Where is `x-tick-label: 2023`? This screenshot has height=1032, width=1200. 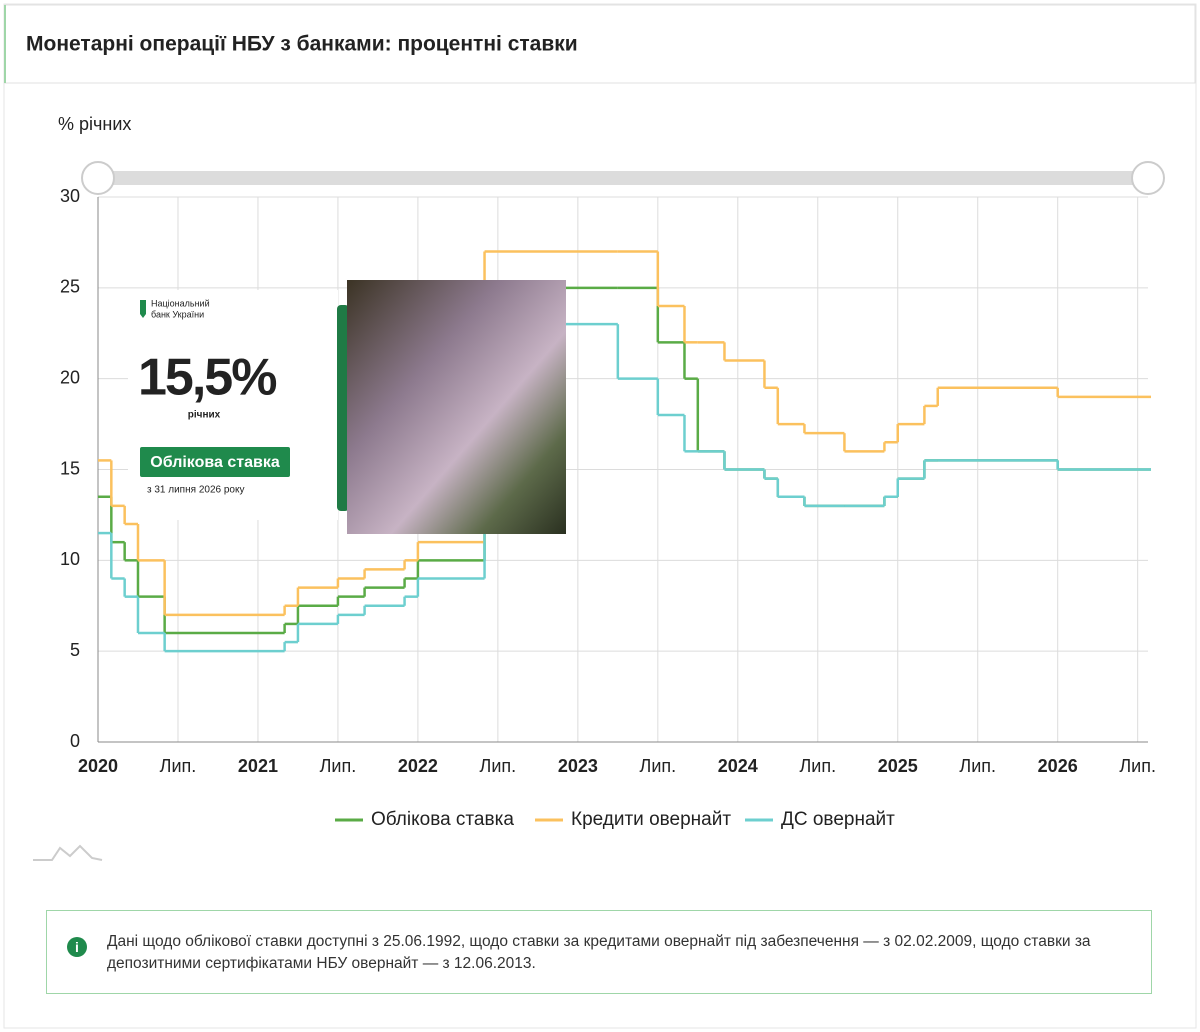 x-tick-label: 2023 is located at coordinates (578, 766).